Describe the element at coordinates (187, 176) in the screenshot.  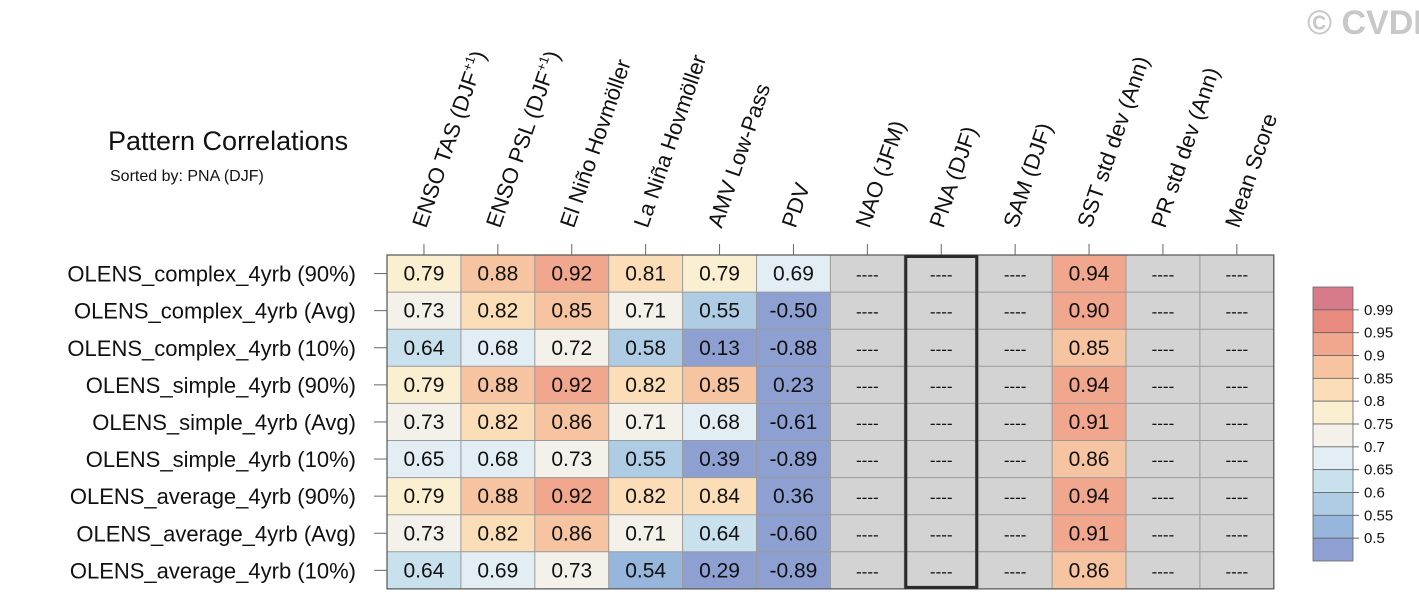
I see `chart-subtitle: Sorted by: PNA (DJF)` at that location.